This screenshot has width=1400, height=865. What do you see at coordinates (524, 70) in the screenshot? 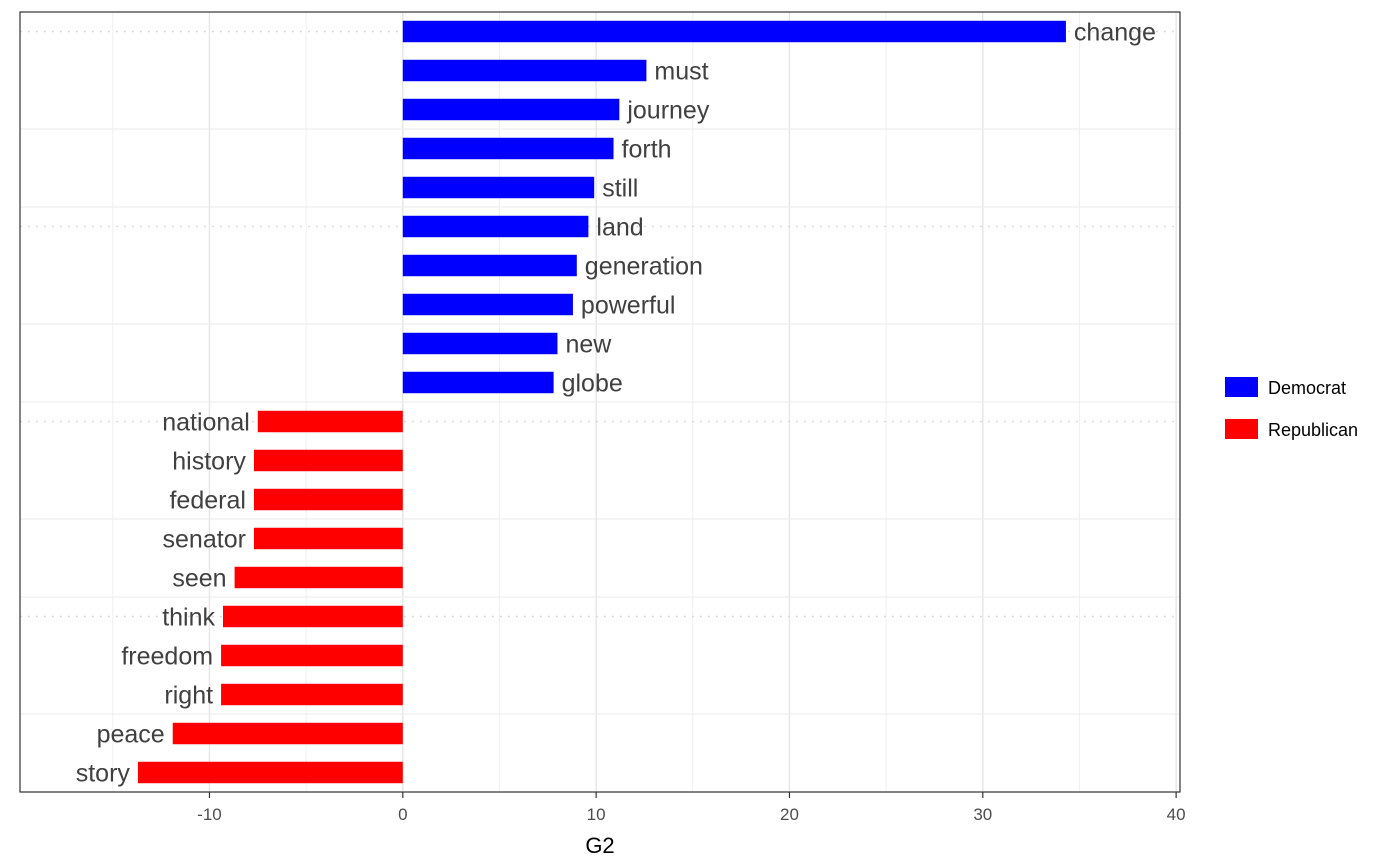
I see `bar-must` at bounding box center [524, 70].